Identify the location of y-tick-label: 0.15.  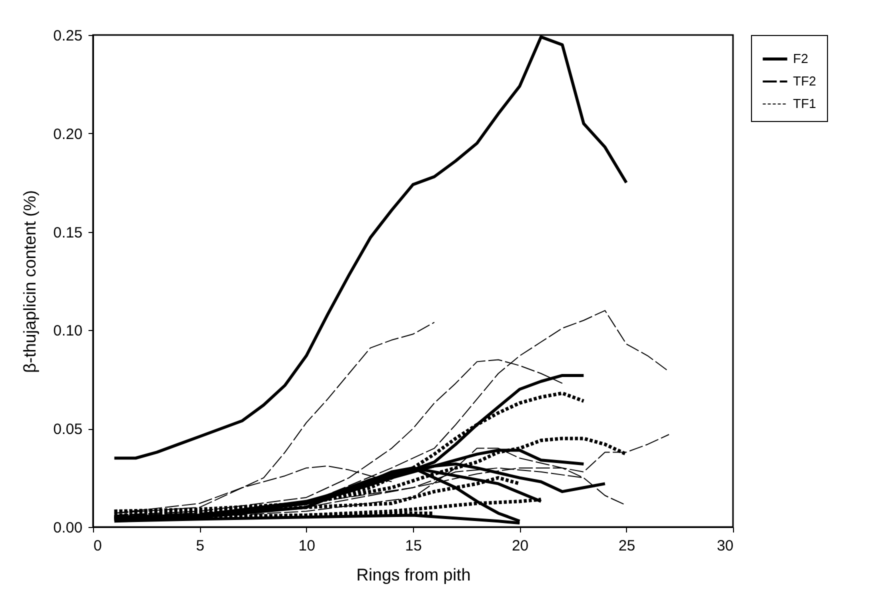
(67, 233).